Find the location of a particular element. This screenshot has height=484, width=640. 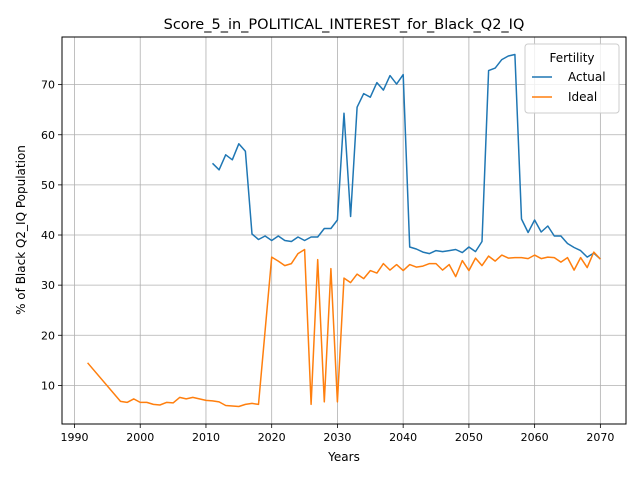

x-tick-label: 2060 is located at coordinates (535, 437).